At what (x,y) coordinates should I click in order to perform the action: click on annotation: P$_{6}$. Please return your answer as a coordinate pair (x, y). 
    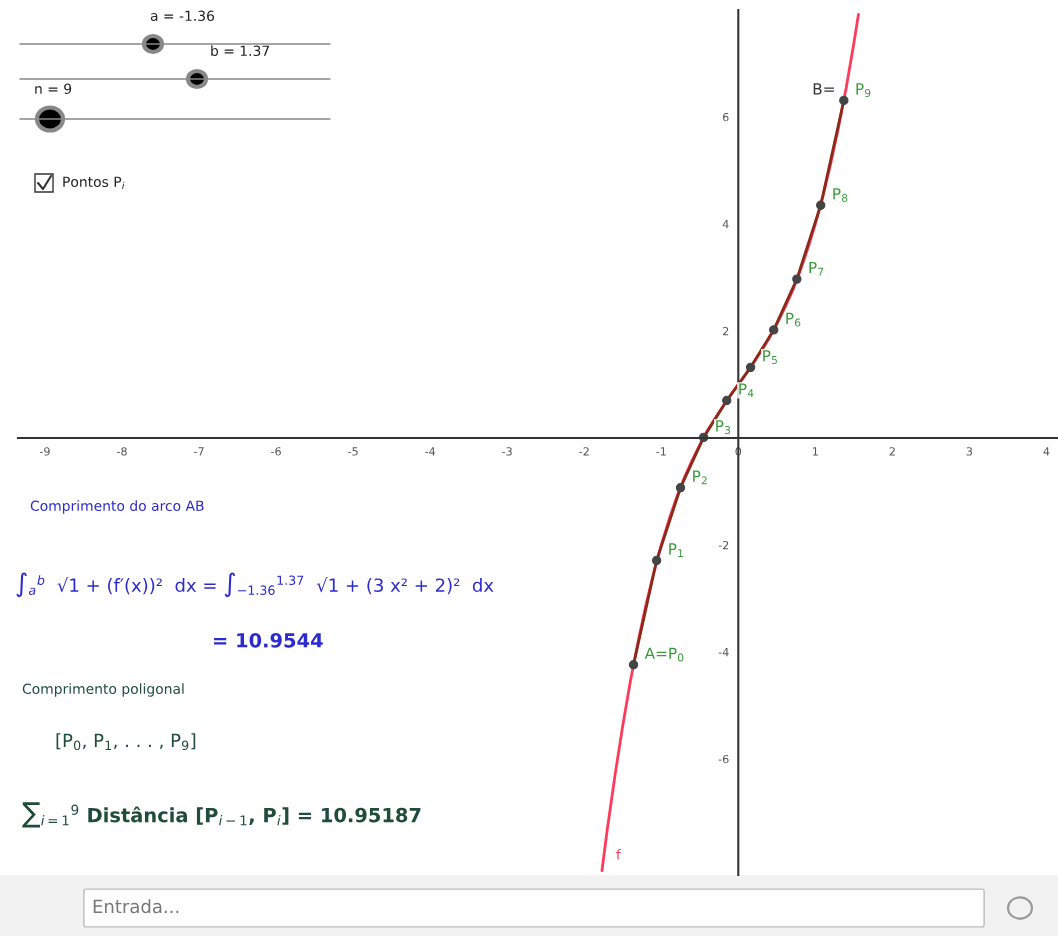
    Looking at the image, I should click on (793, 319).